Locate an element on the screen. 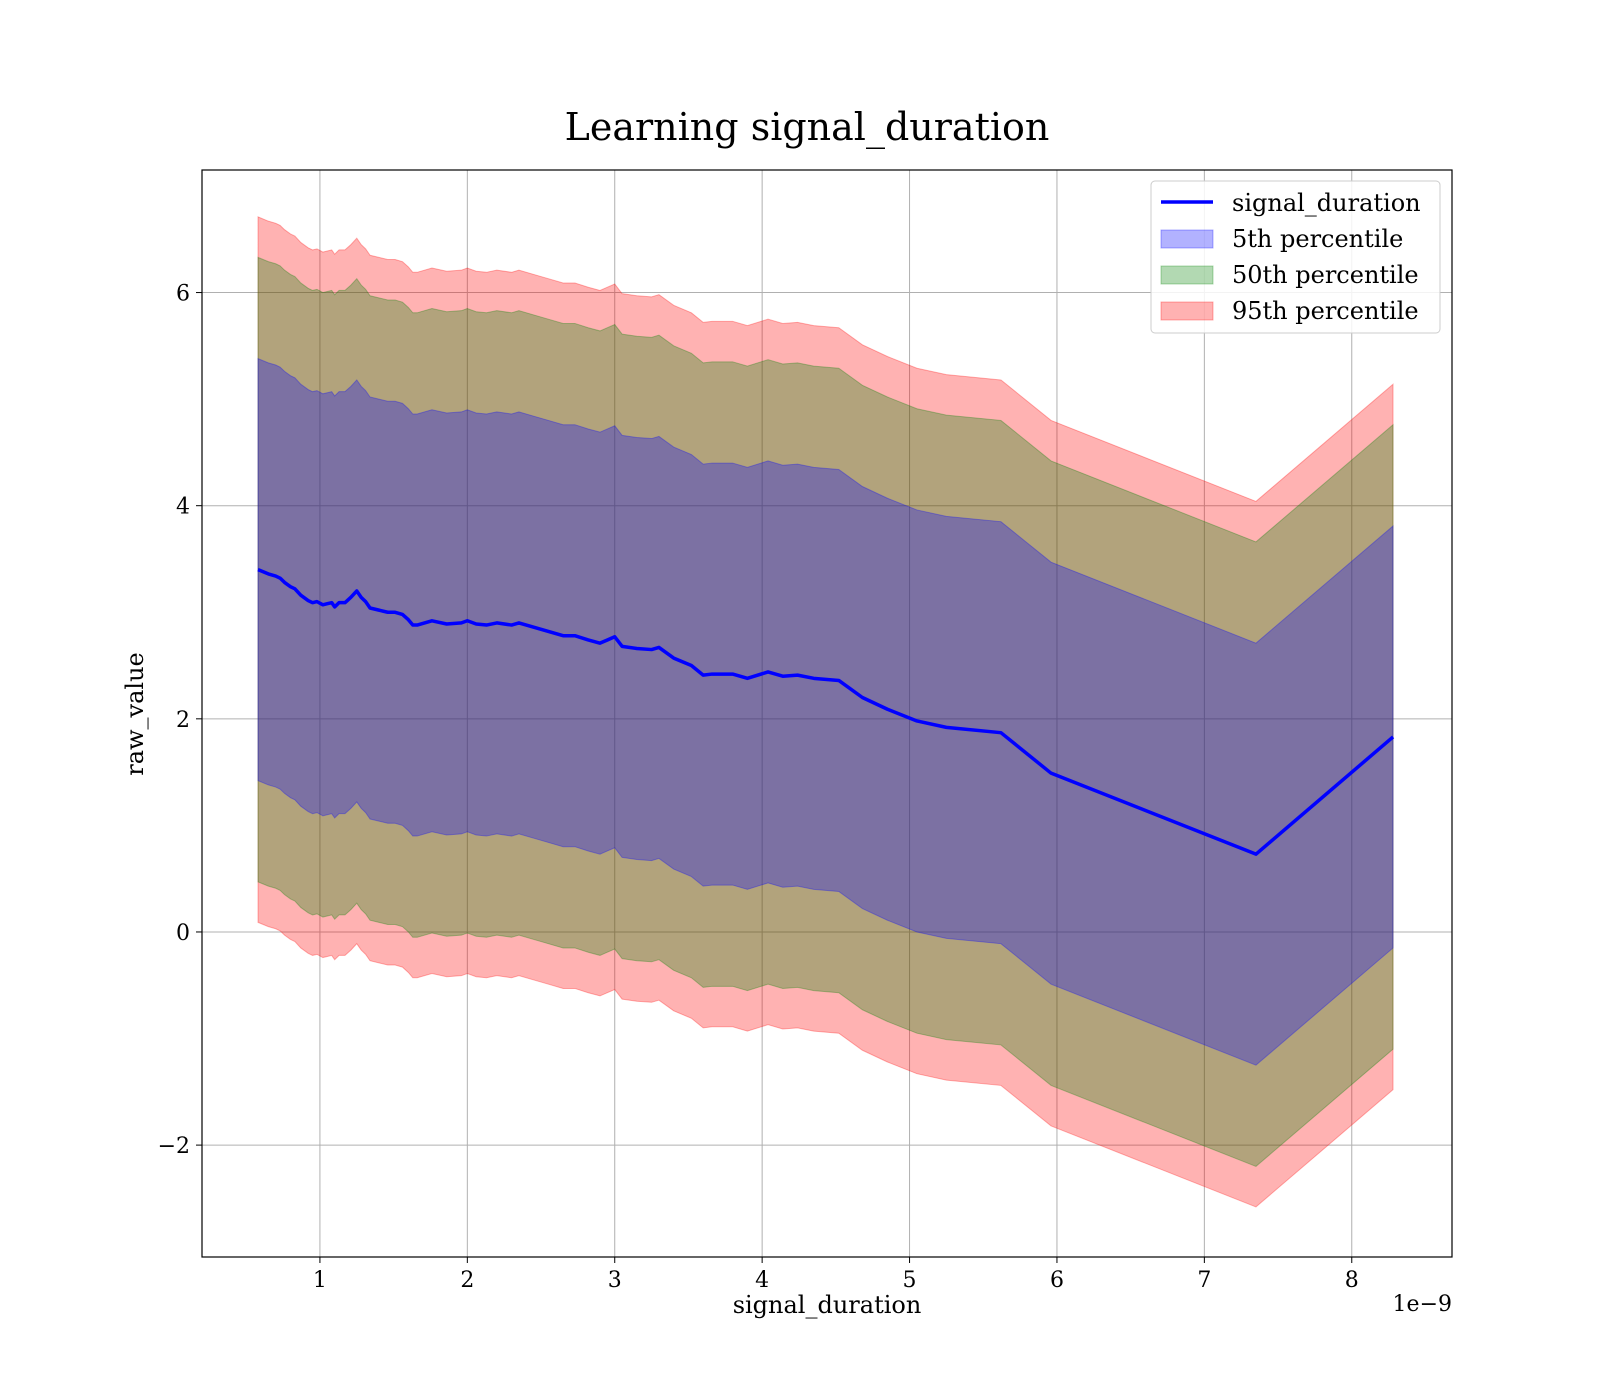 This screenshot has height=1400, width=1600. legend-label-line: signal_duration is located at coordinates (1326, 203).